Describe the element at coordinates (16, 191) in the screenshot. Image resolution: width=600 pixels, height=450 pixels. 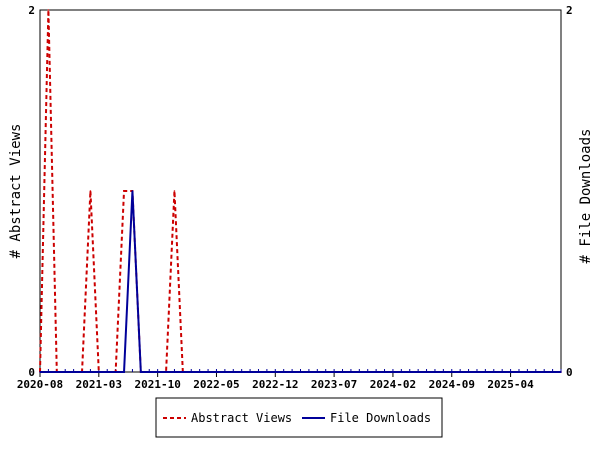
I see `y-axis-left-title: # Abstract Views` at that location.